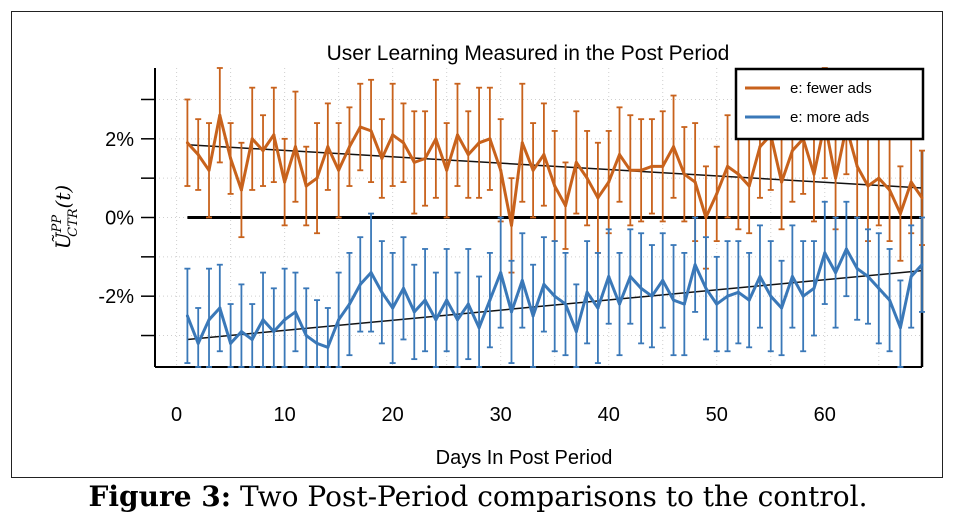 This screenshot has width=956, height=523. I want to click on x-tick-label: 0, so click(176, 415).